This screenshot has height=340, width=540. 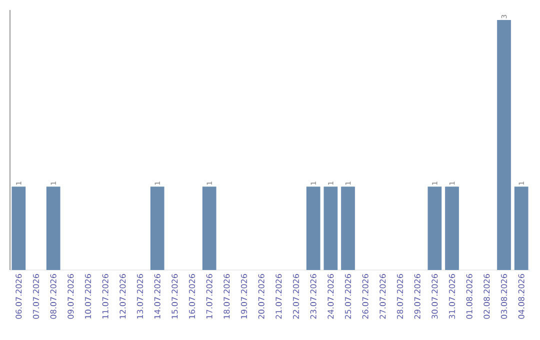 I want to click on x-tick-label: 04.08.2026, so click(x=521, y=296).